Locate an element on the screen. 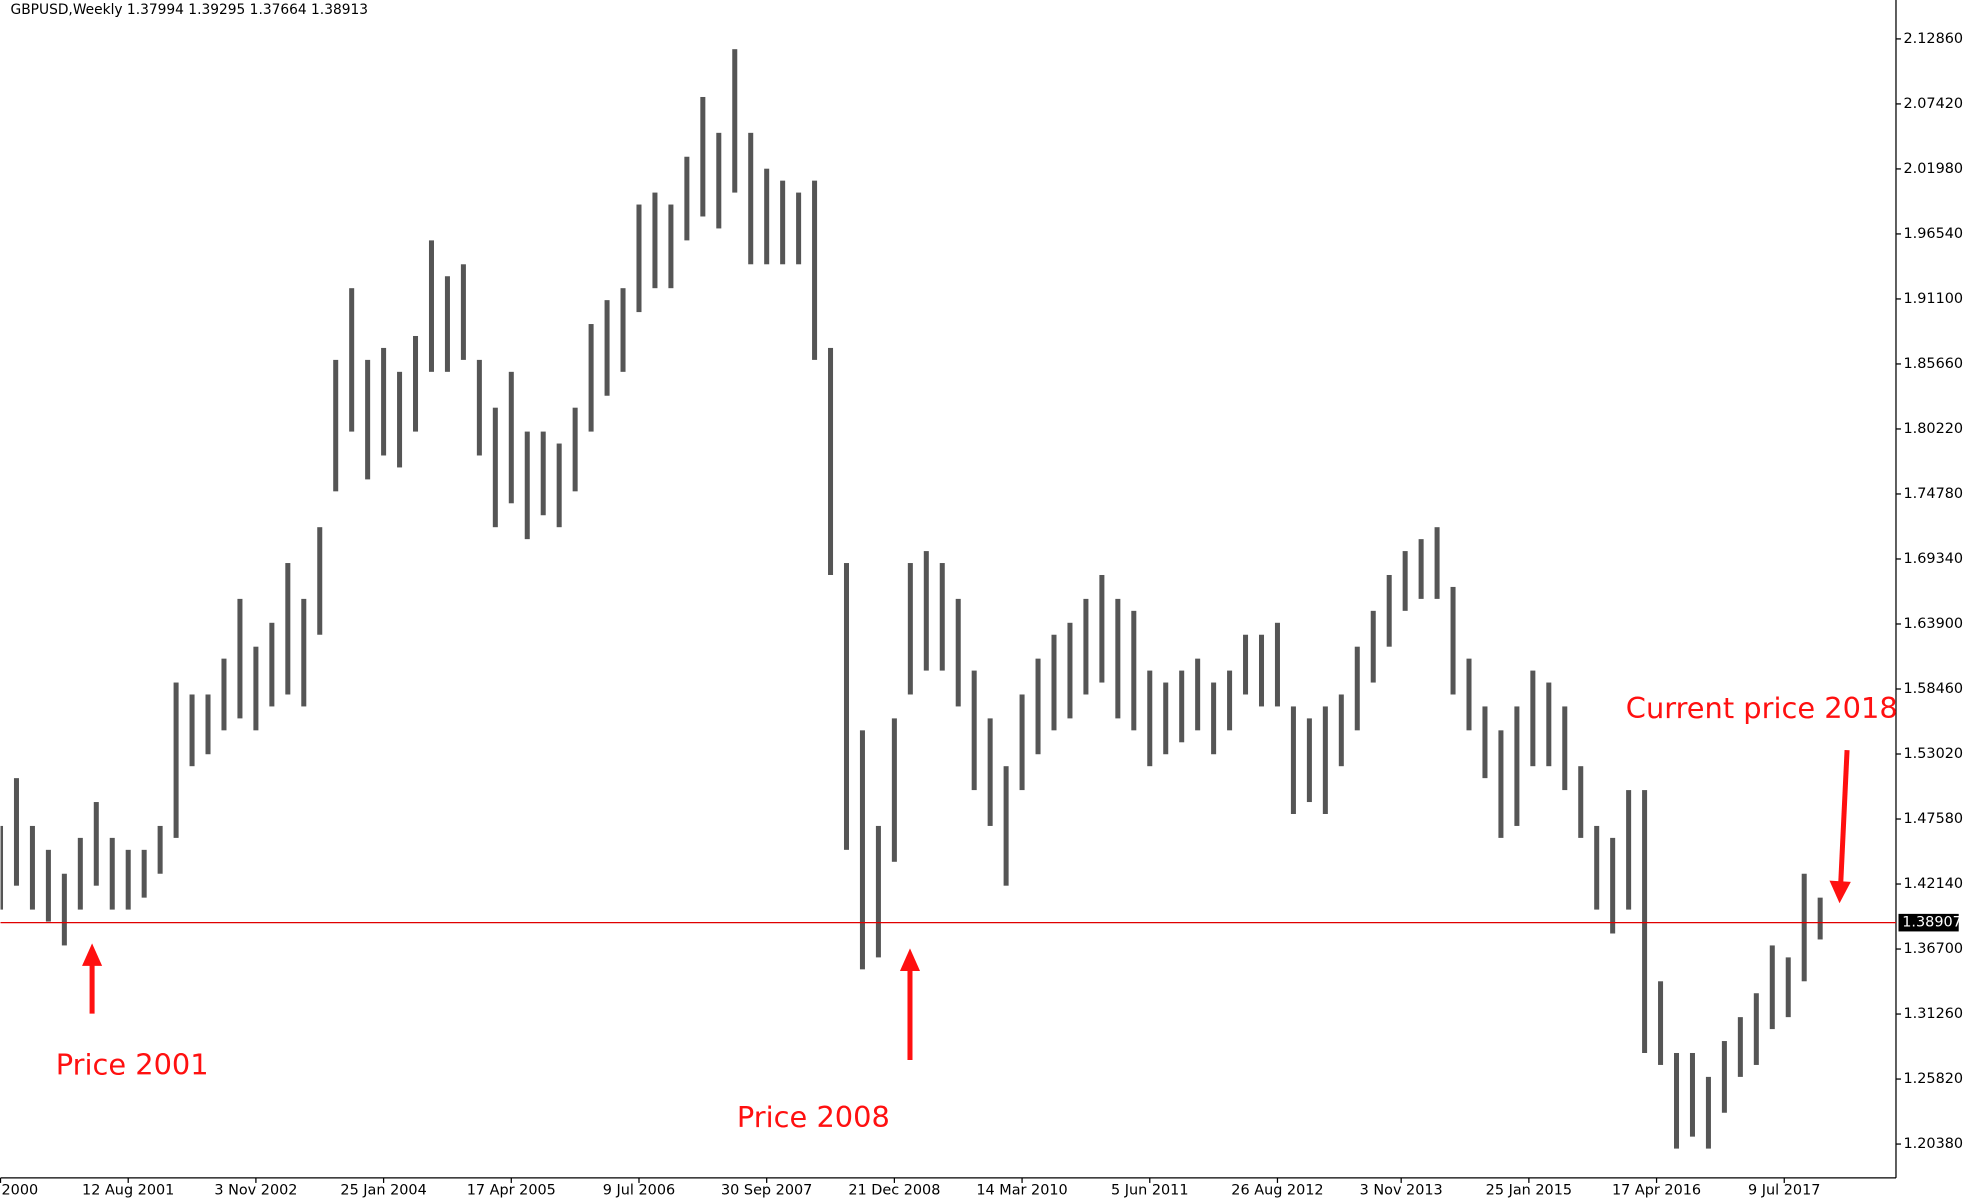 This screenshot has height=1198, width=1968. y-tick-label: 2.01980 is located at coordinates (1934, 169).